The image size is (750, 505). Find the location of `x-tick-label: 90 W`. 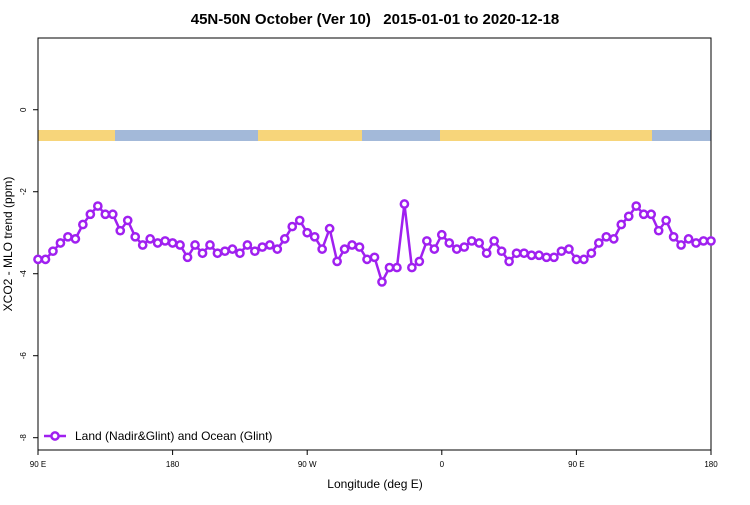

x-tick-label: 90 W is located at coordinates (307, 464).